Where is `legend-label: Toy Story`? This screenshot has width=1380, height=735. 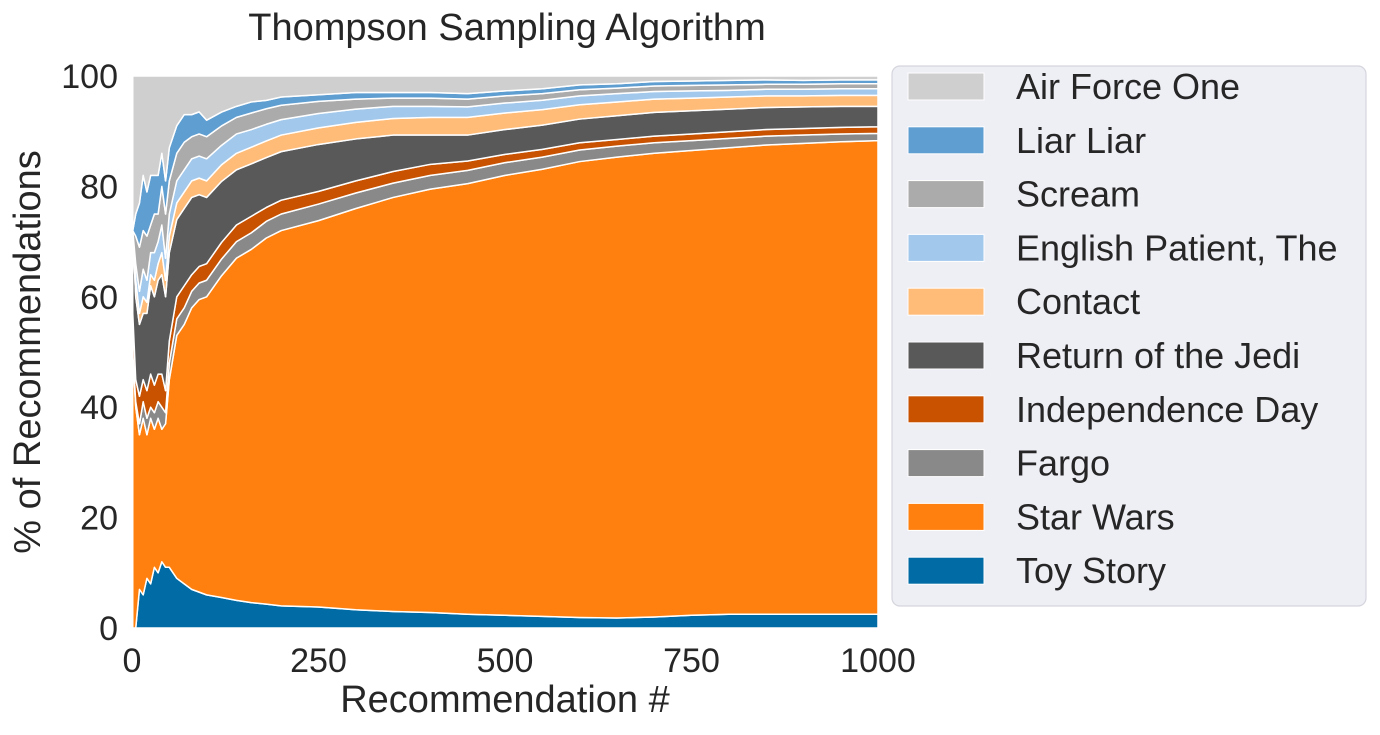
legend-label: Toy Story is located at coordinates (1091, 570).